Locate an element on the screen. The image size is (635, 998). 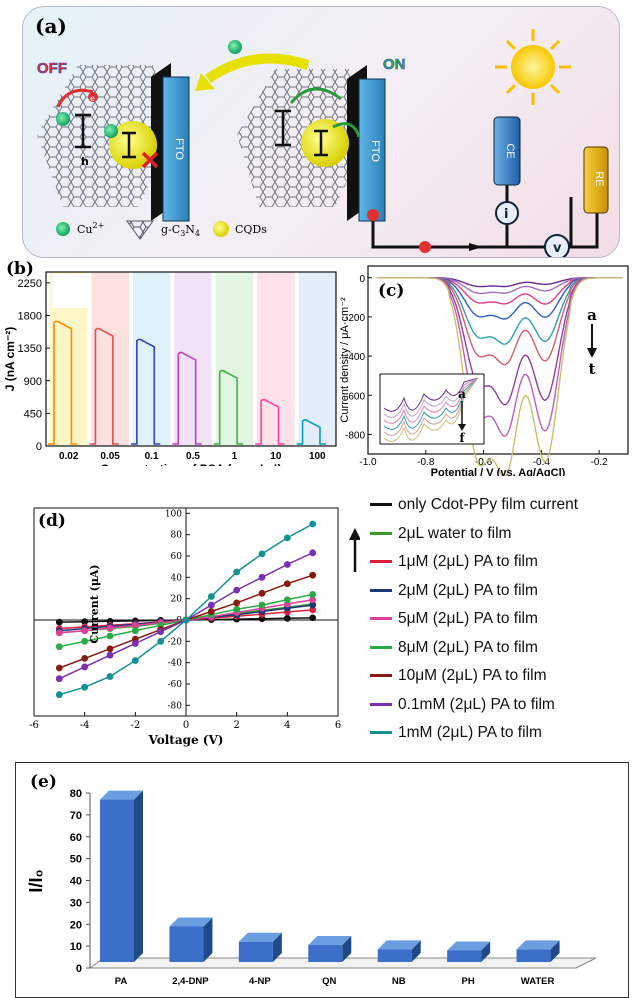
band-0.05 is located at coordinates (110, 359).